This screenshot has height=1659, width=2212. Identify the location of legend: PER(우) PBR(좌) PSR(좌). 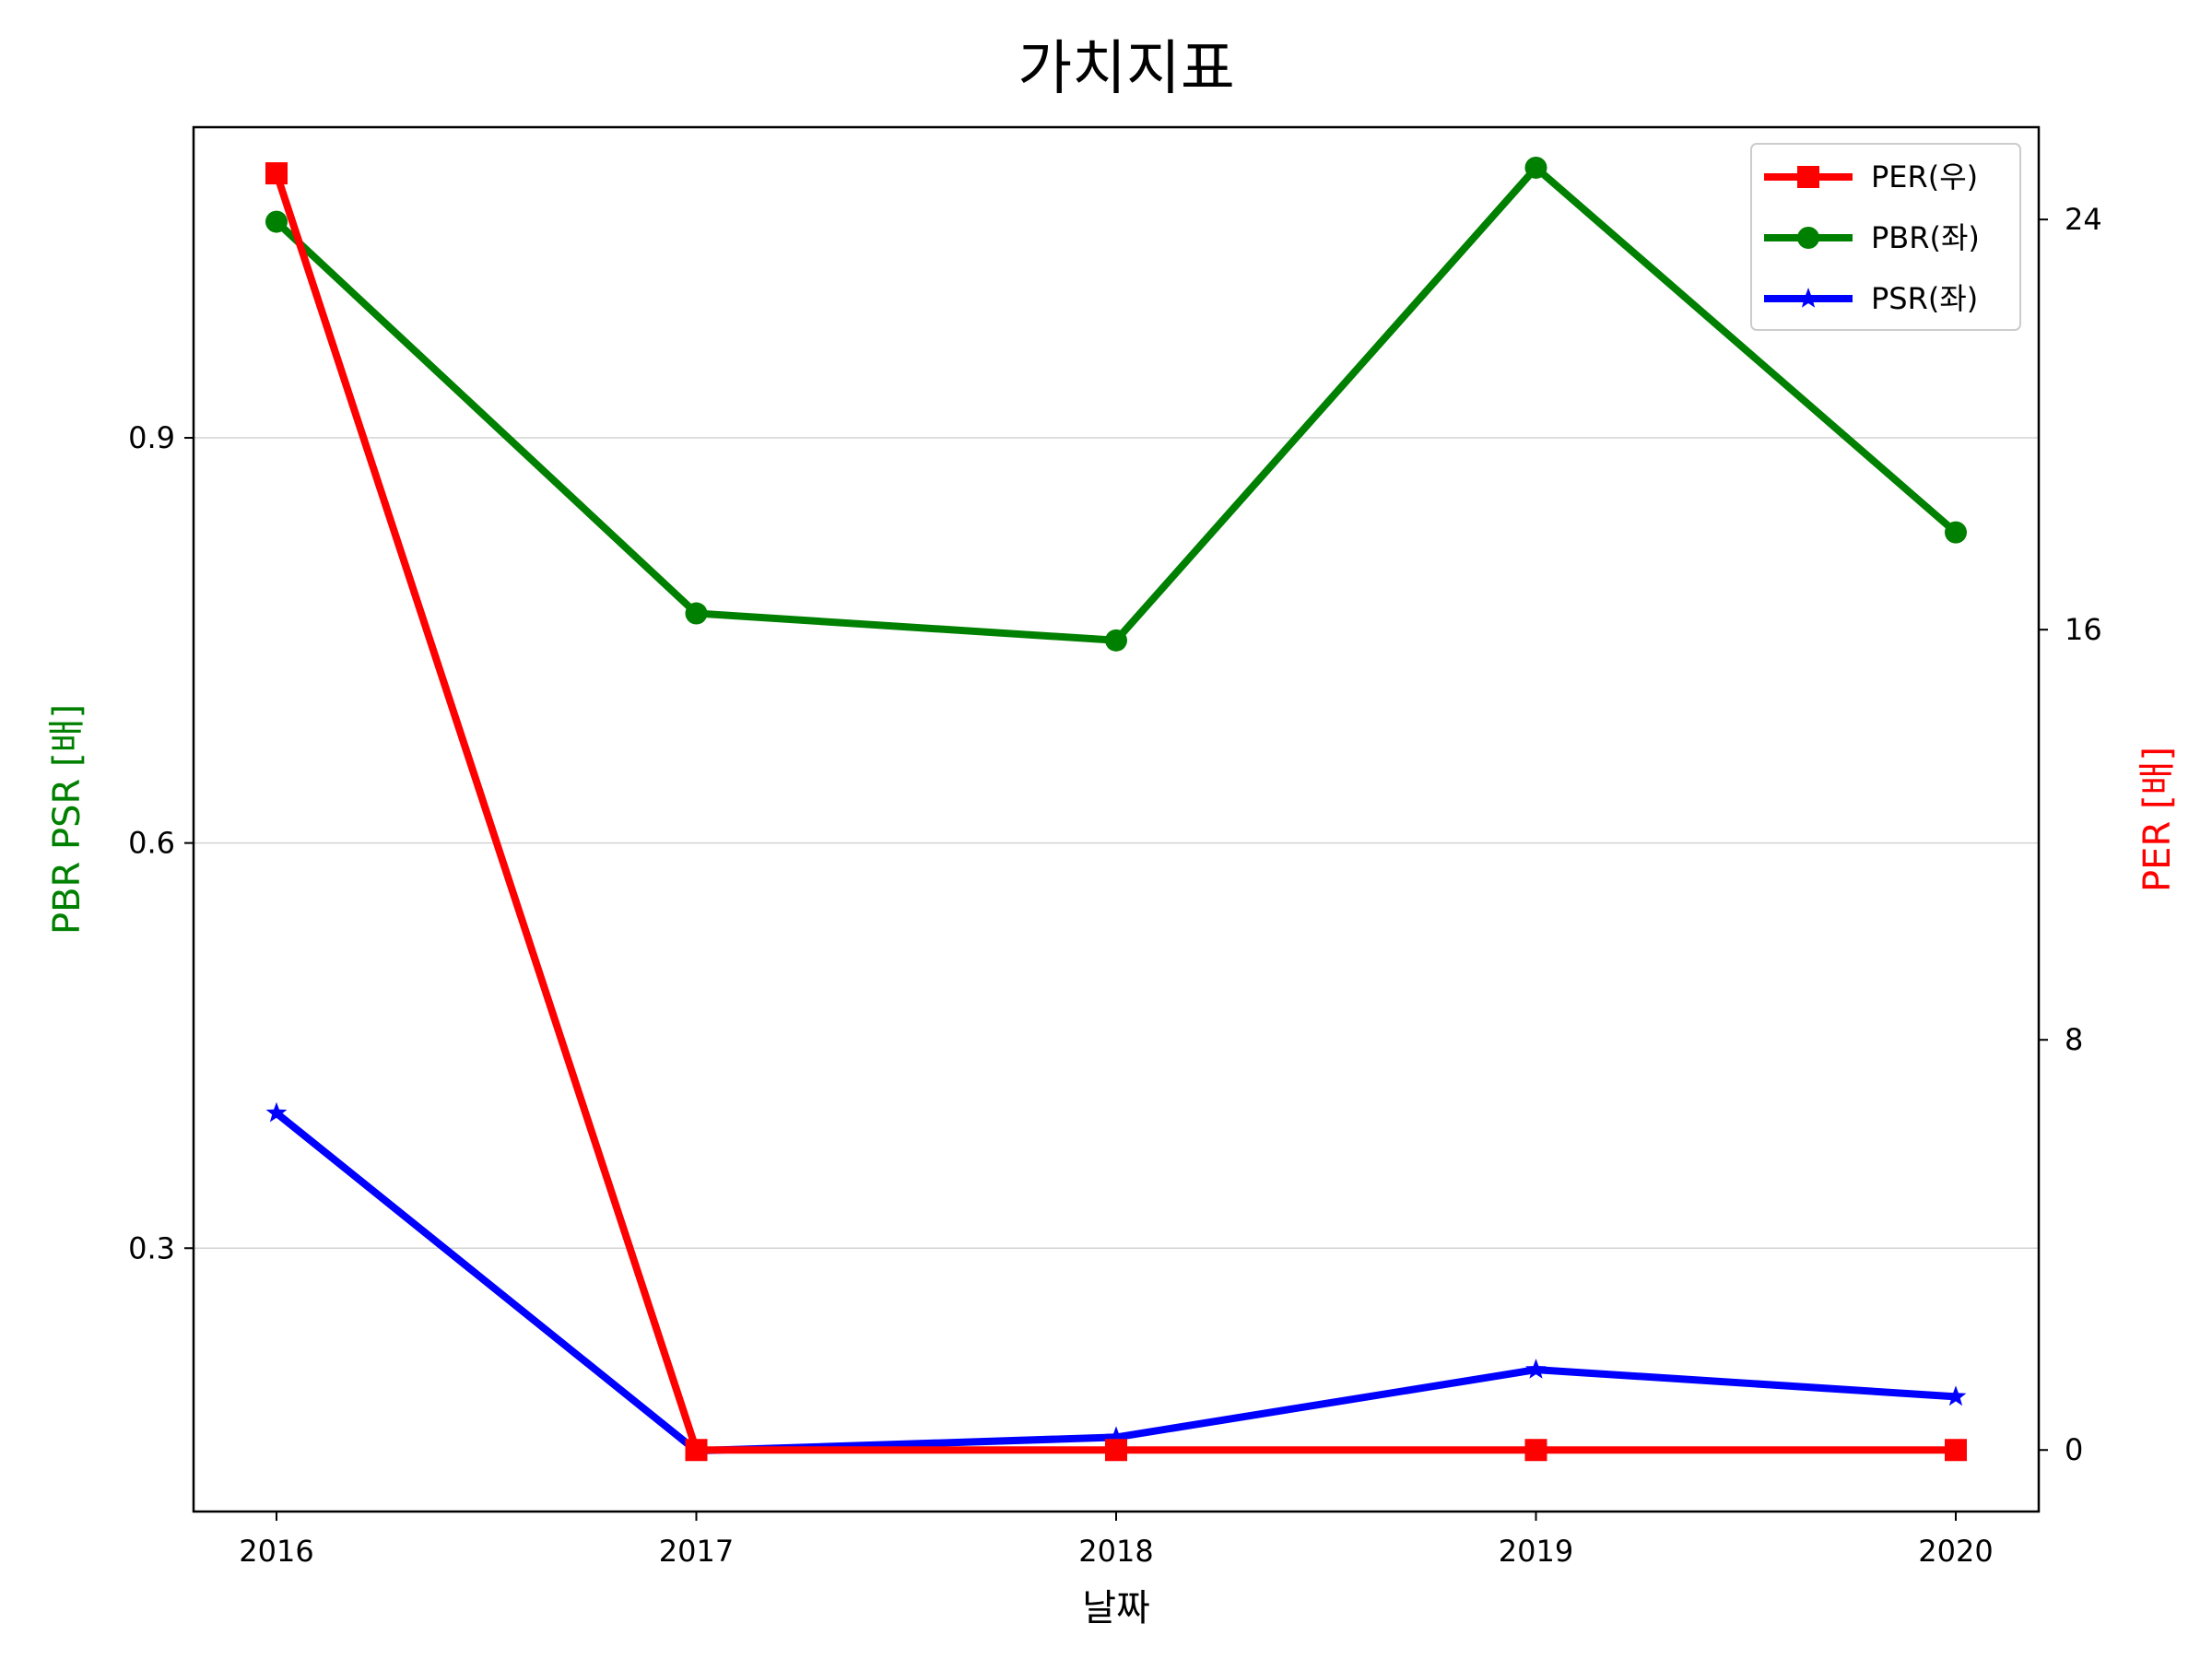
(1885, 237).